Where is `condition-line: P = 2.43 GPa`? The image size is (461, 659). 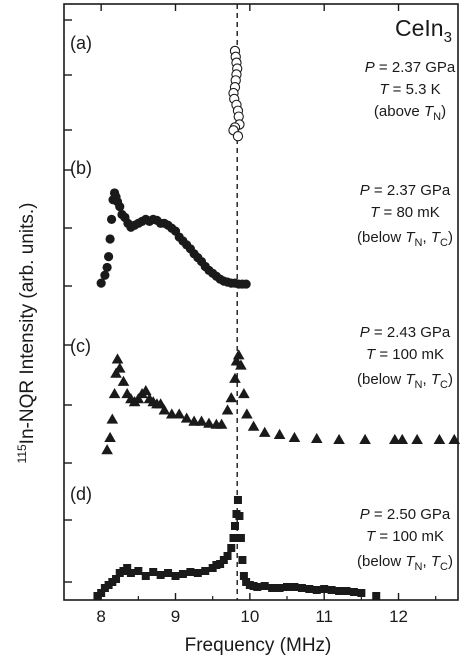 condition-line: P = 2.43 GPa is located at coordinates (405, 332).